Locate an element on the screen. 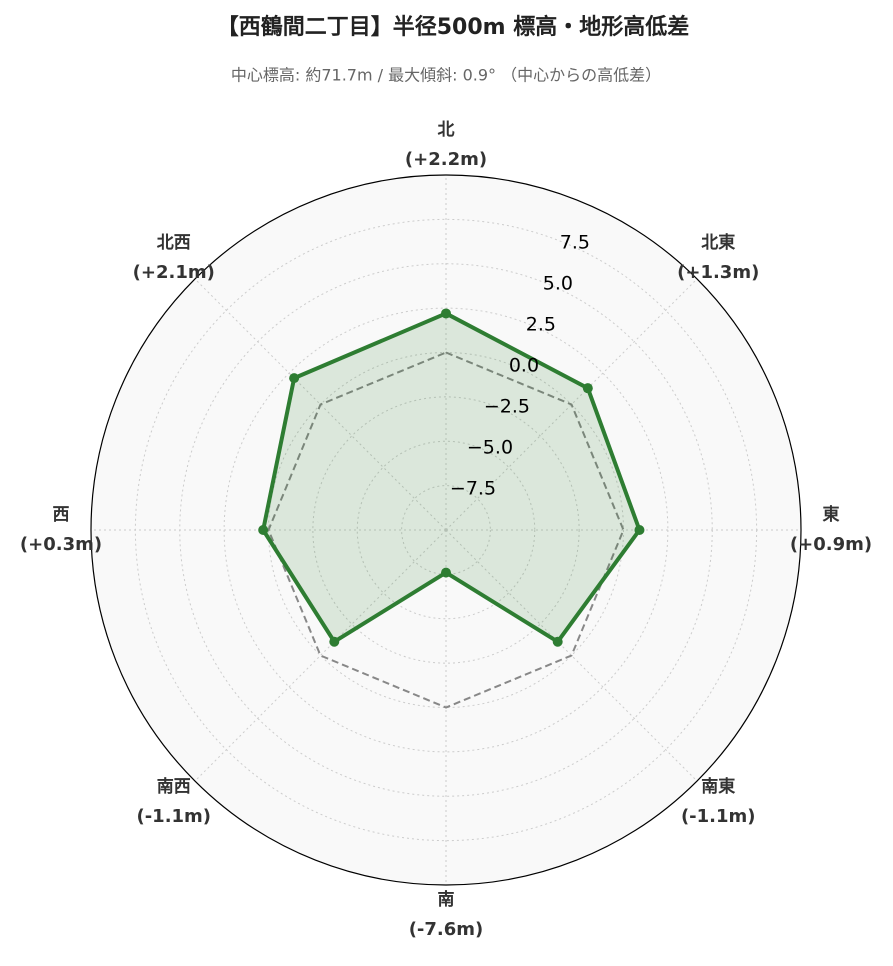 The image size is (893, 966). value-label: (+2.2m) is located at coordinates (446, 159).